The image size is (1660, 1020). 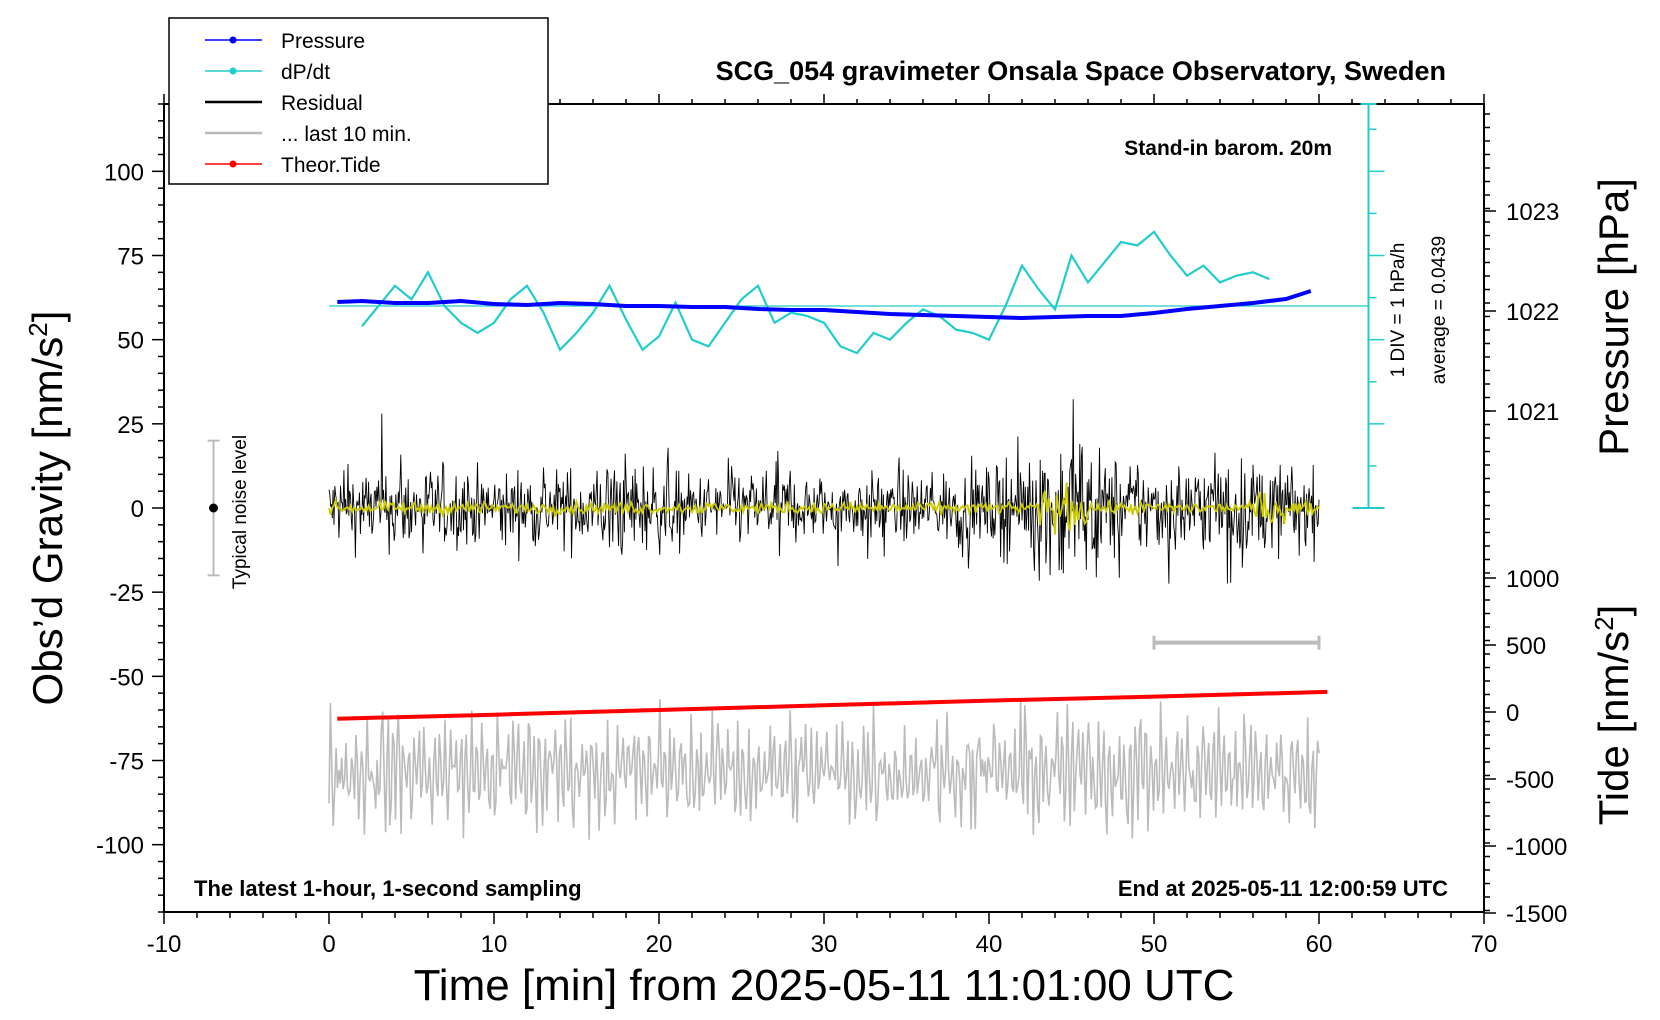 What do you see at coordinates (130, 509) in the screenshot?
I see `y-axis-left: -100 -75 -50 -25 0 25 50 75 100` at bounding box center [130, 509].